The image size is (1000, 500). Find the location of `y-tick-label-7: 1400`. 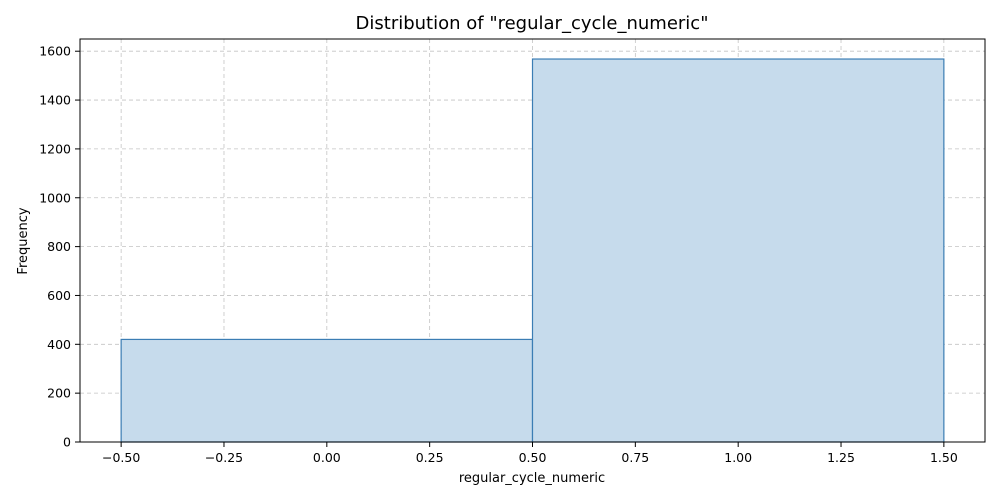

y-tick-label-7: 1400 is located at coordinates (55, 100).